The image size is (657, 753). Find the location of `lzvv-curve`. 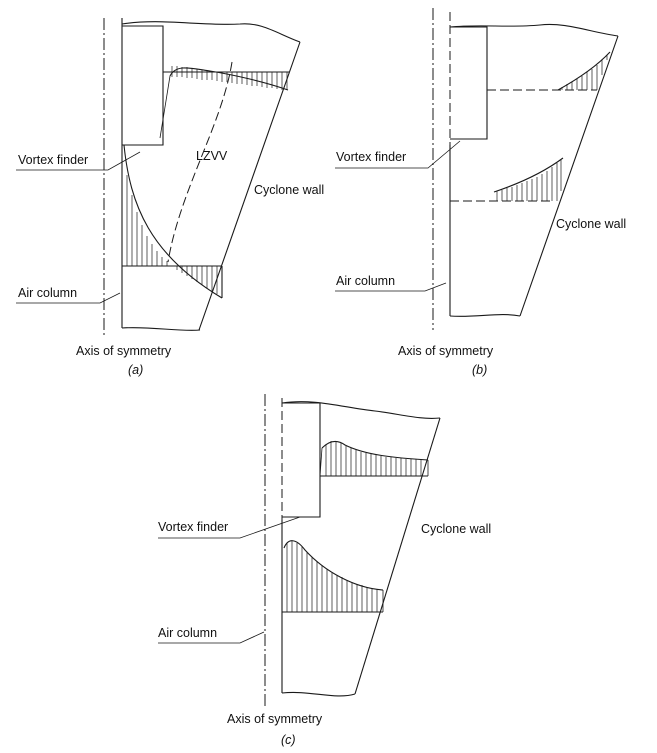

lzvv-curve is located at coordinates (200, 162).